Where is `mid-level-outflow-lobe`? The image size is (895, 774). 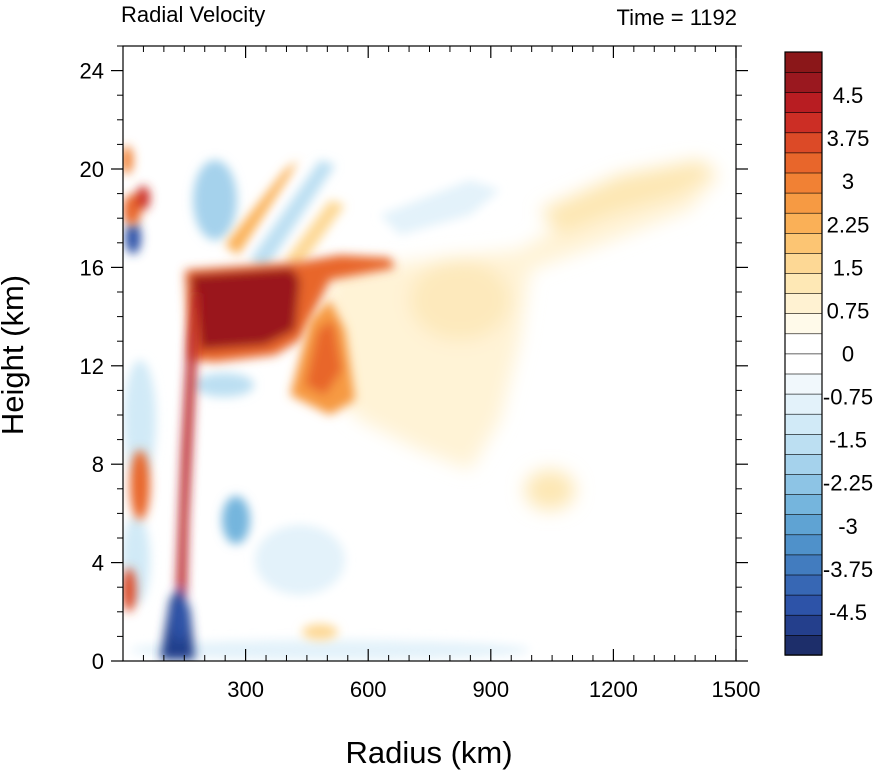 mid-level-outflow-lobe is located at coordinates (322, 357).